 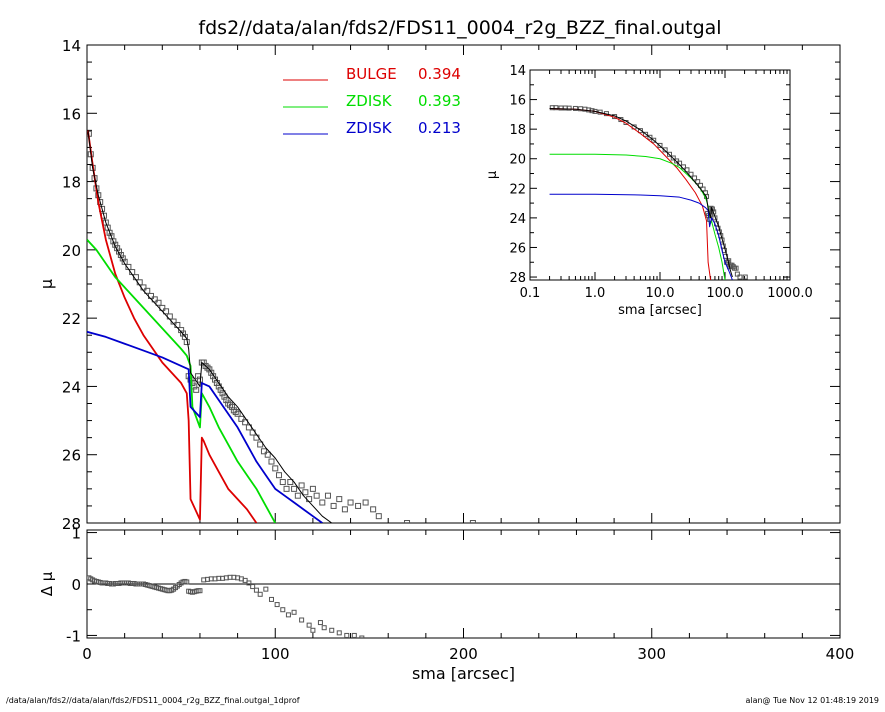 I want to click on x-tick-label: 200, so click(x=463, y=654).